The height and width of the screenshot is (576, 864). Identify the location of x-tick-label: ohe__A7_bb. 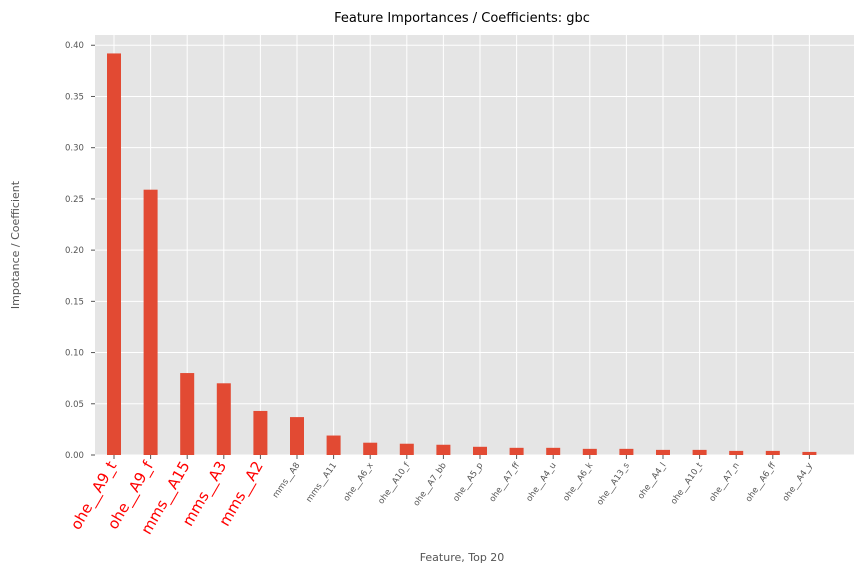
(430, 484).